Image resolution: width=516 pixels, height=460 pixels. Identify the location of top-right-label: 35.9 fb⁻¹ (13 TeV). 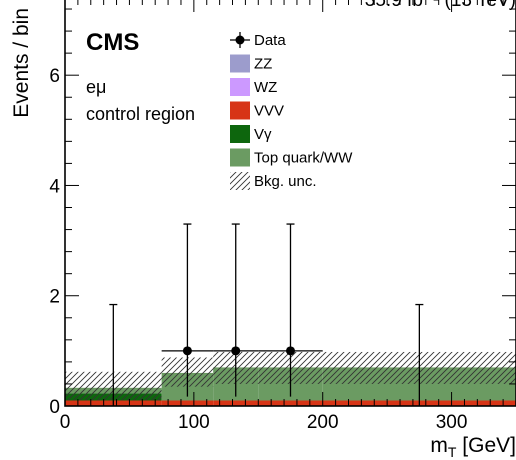
(440, 5).